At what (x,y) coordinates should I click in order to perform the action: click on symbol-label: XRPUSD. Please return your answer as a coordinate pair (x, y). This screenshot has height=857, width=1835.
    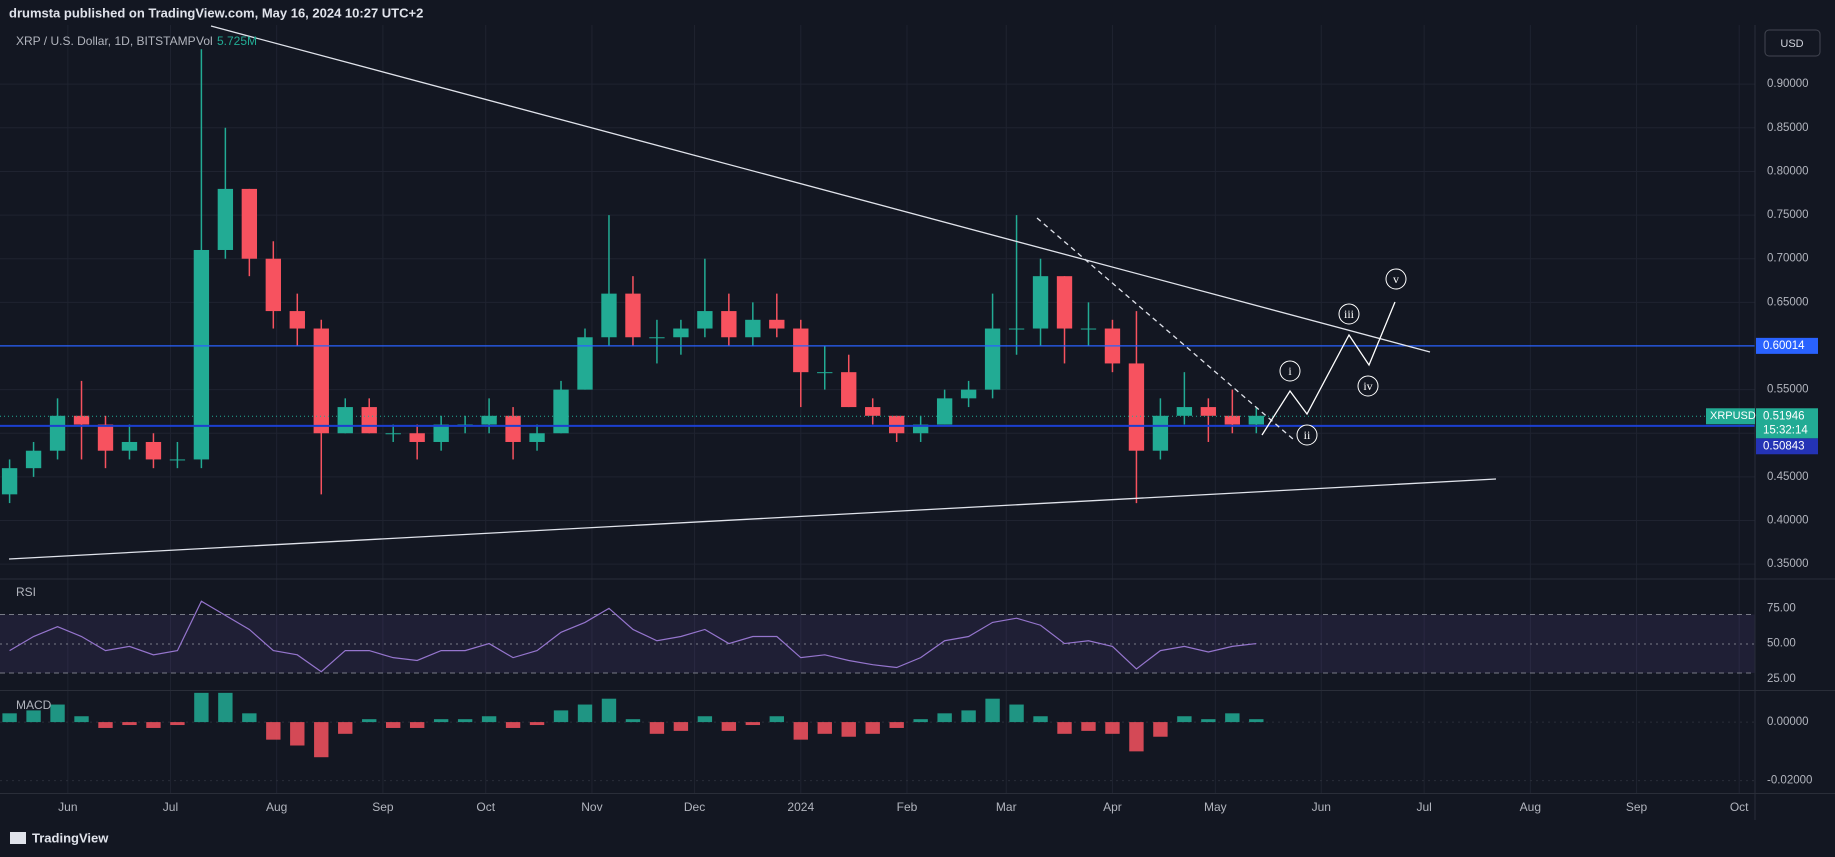
    Looking at the image, I should click on (1733, 416).